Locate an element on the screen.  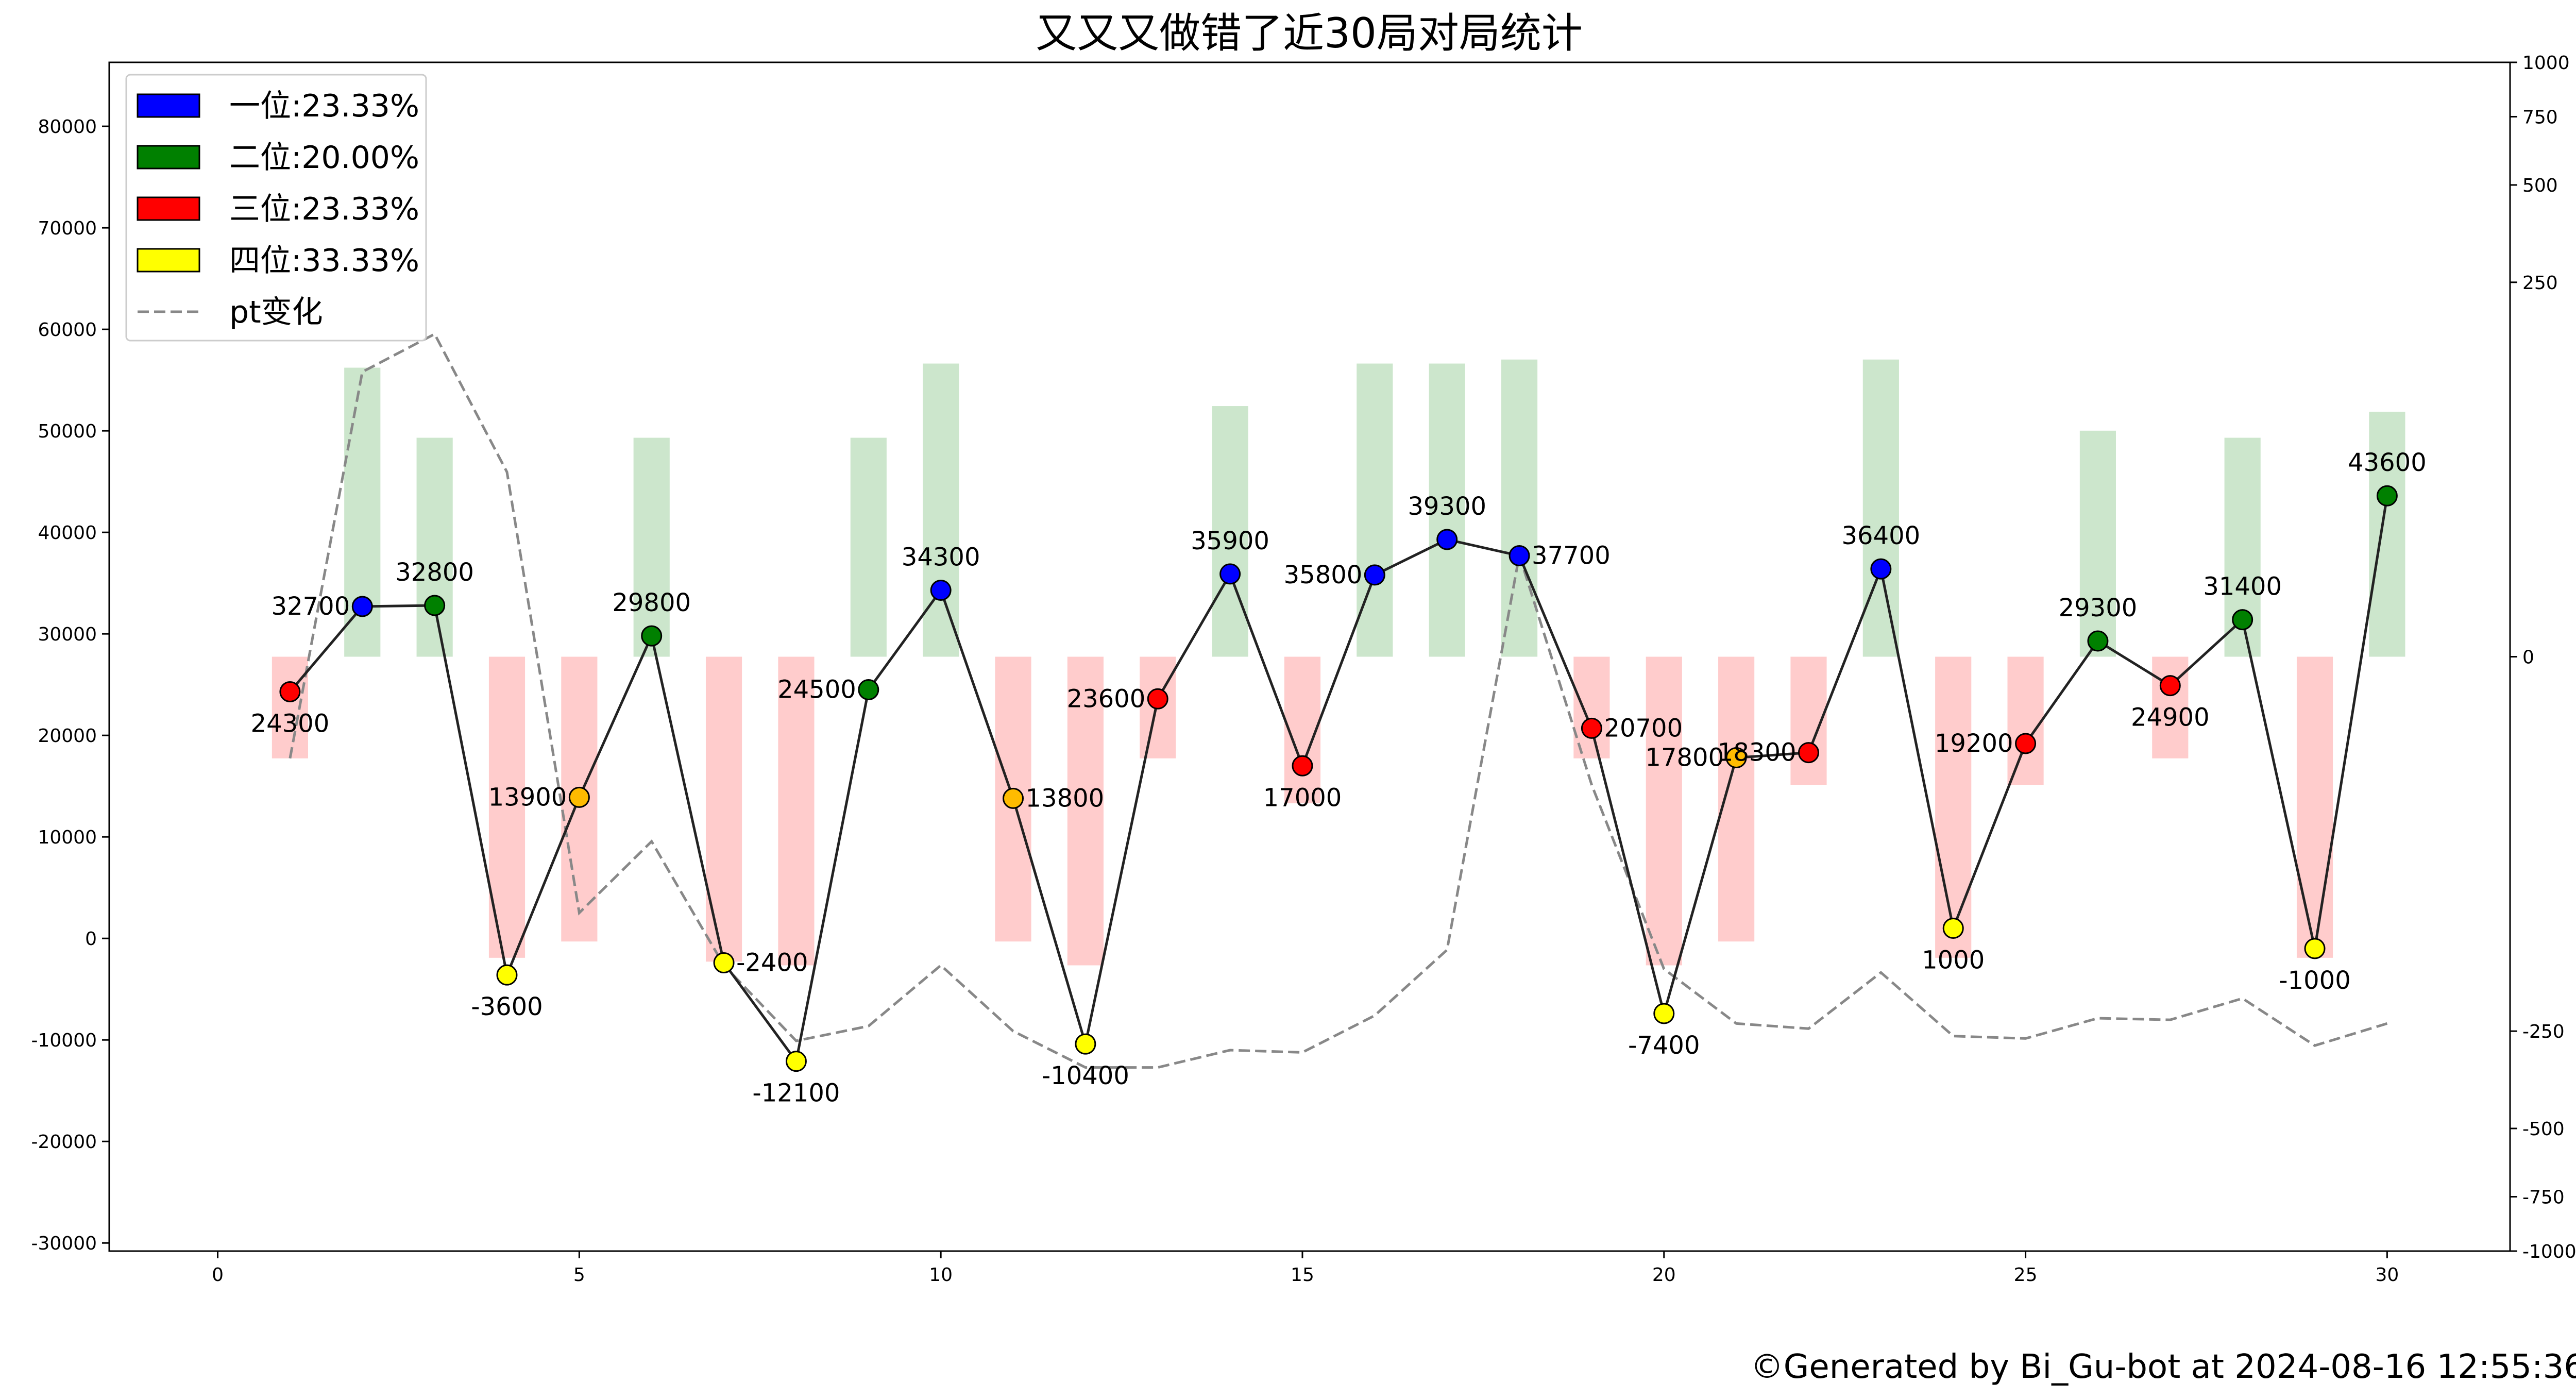
score-label: 43600 is located at coordinates (2387, 462).